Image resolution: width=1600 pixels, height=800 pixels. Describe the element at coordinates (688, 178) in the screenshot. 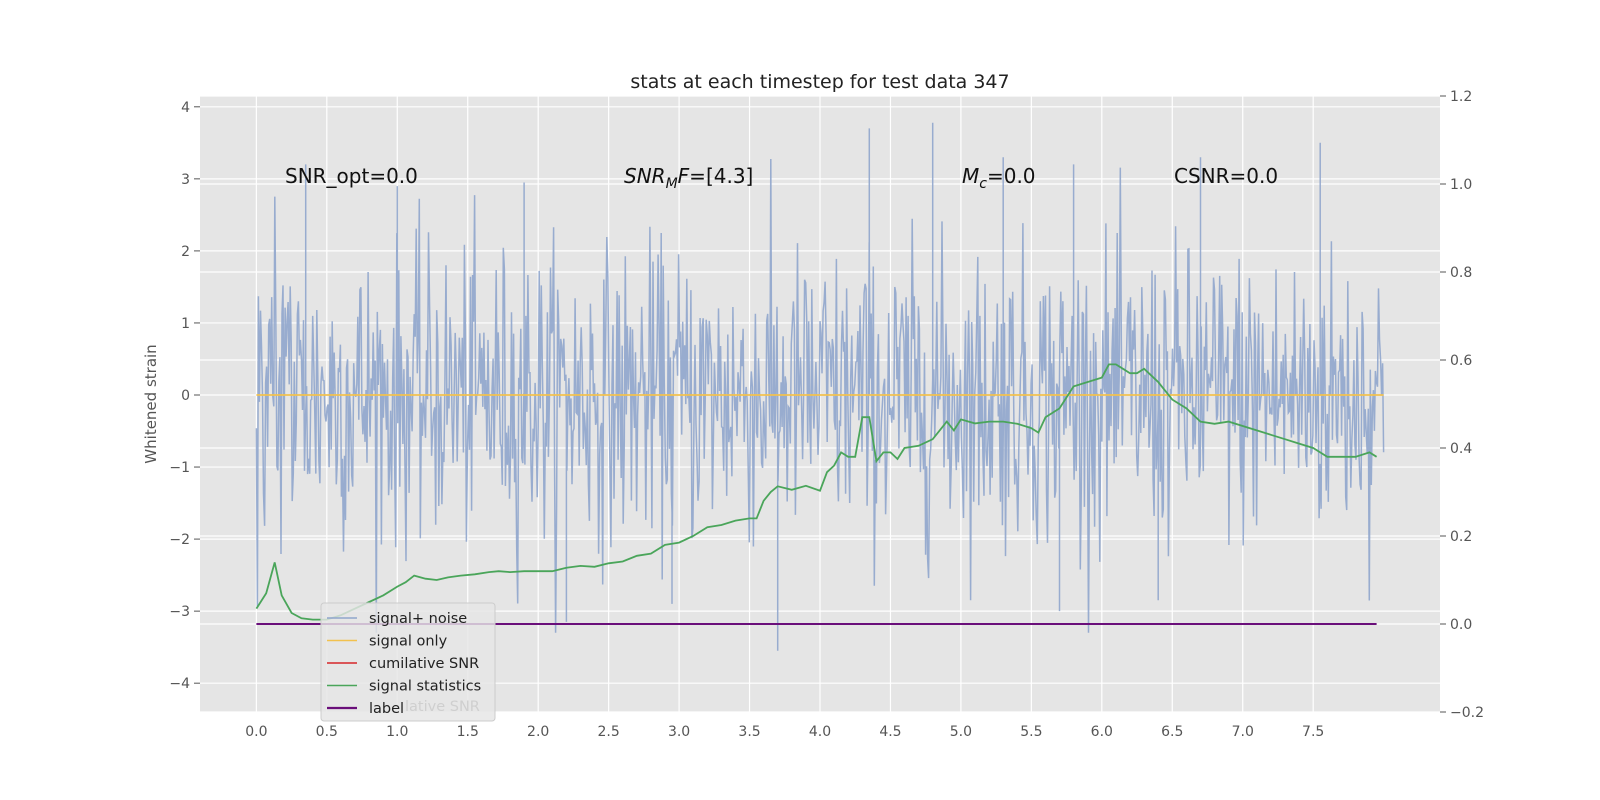

I see `annotation-snr-mf: SNRMF=[4.3]` at that location.